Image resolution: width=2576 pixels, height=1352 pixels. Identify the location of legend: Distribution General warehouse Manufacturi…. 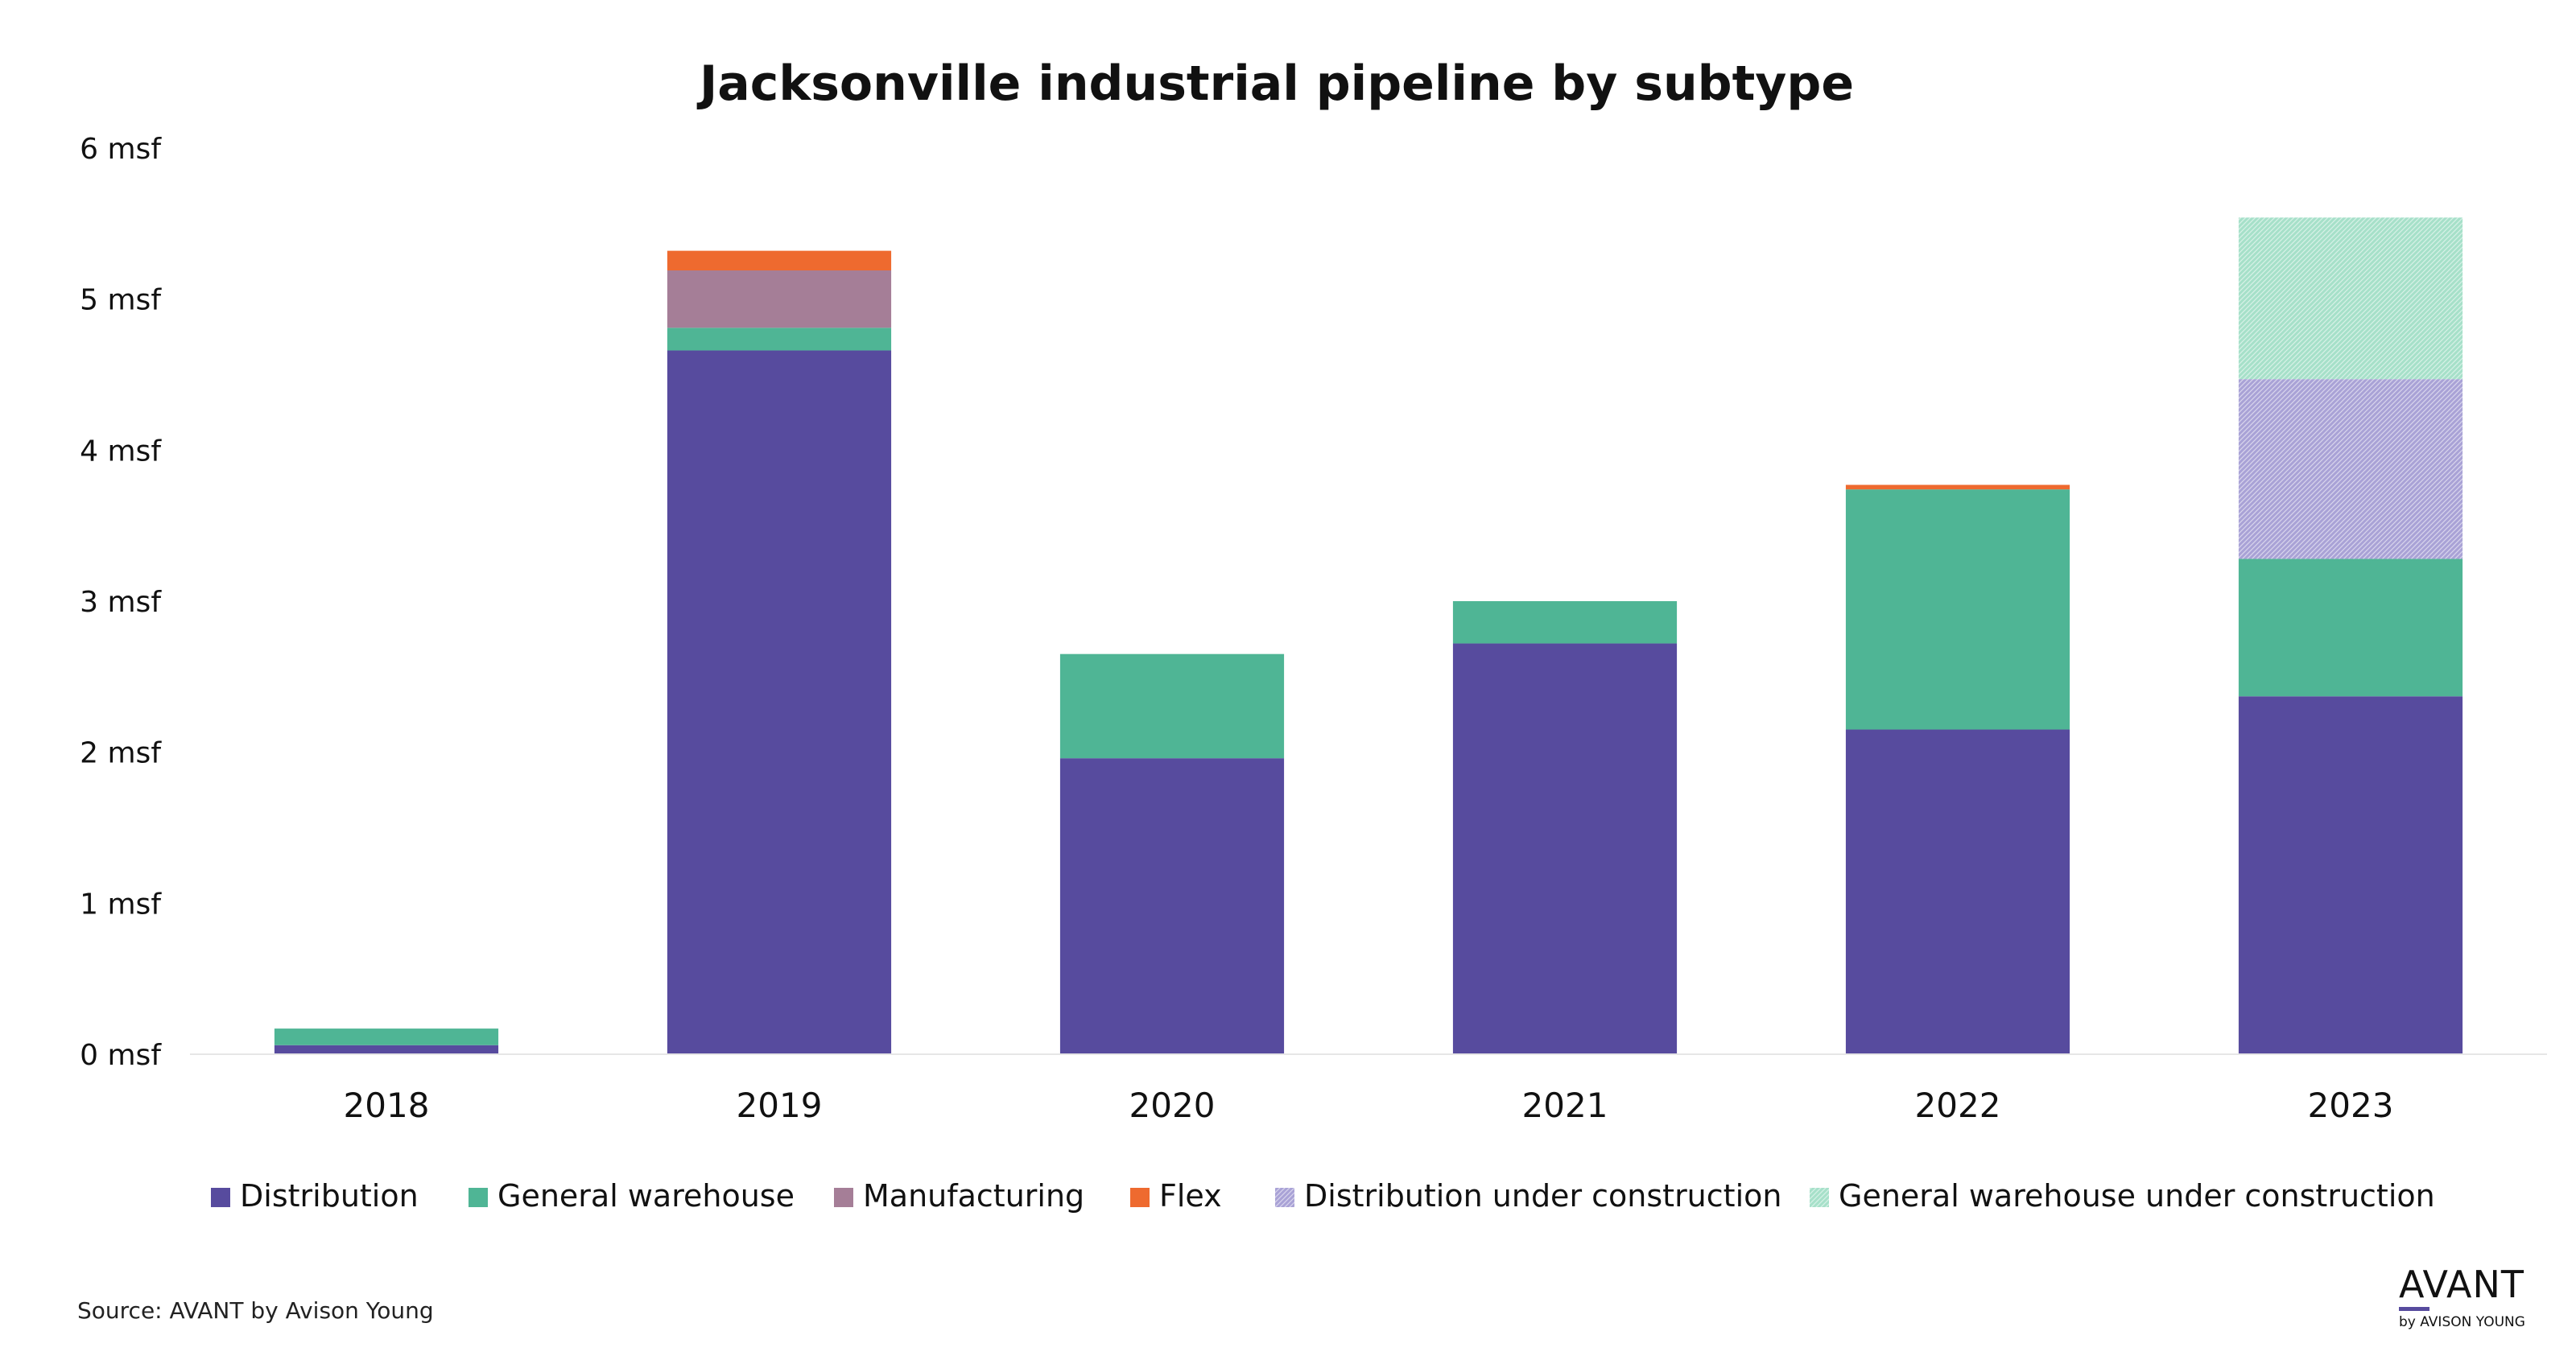
(1323, 1196).